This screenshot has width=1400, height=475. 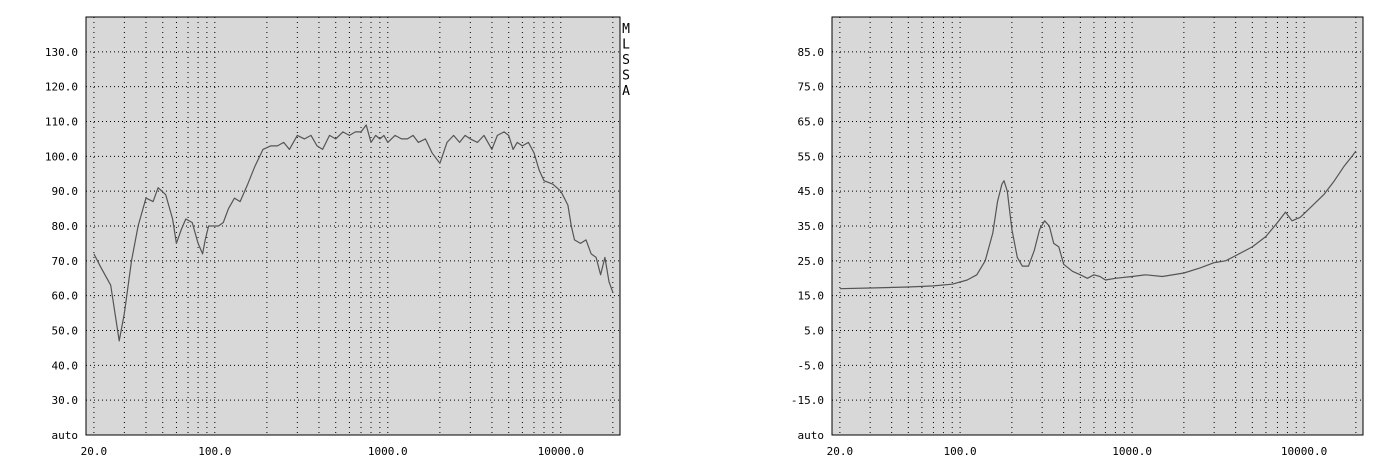 I want to click on y-tick-label: 80.0, so click(x=65, y=226).